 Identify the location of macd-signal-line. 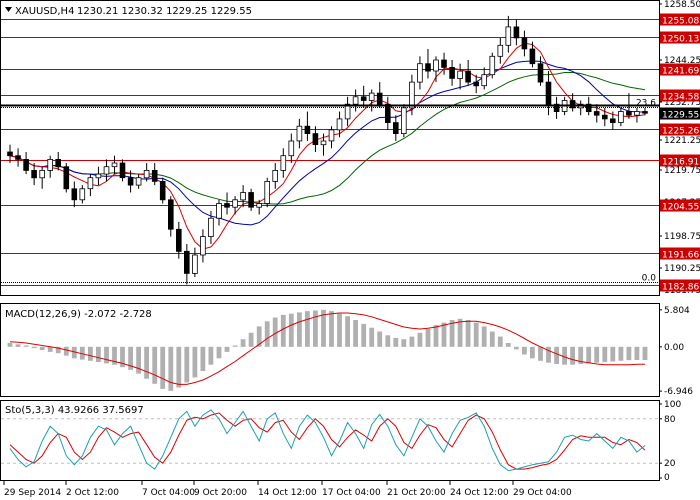
(327, 348).